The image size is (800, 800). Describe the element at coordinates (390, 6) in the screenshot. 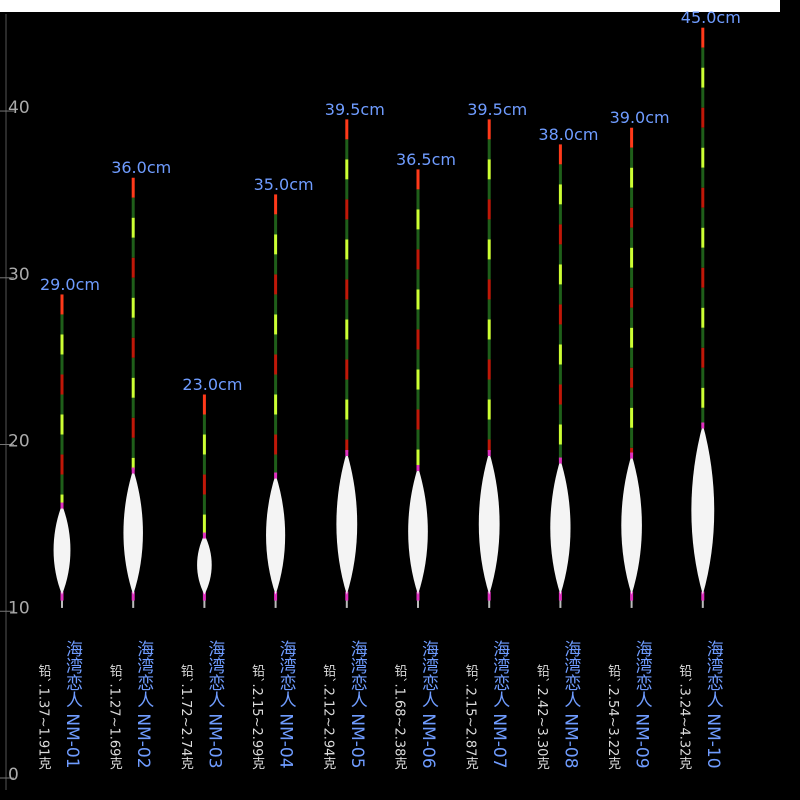

I see `top-strip` at that location.